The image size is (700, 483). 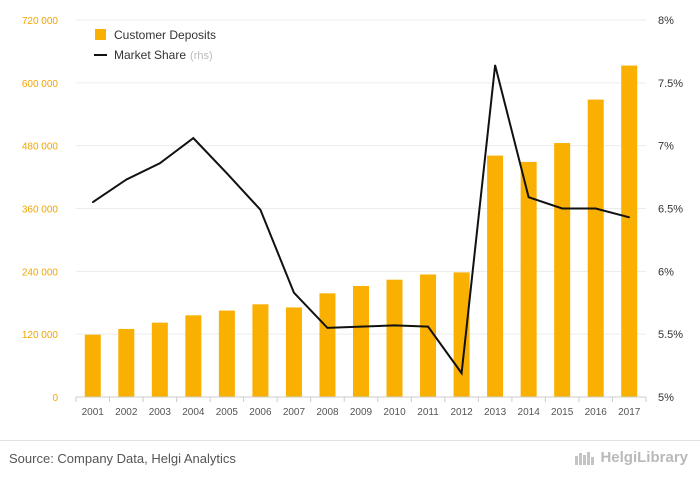 I want to click on x-tick-label: 2002, so click(x=126, y=412).